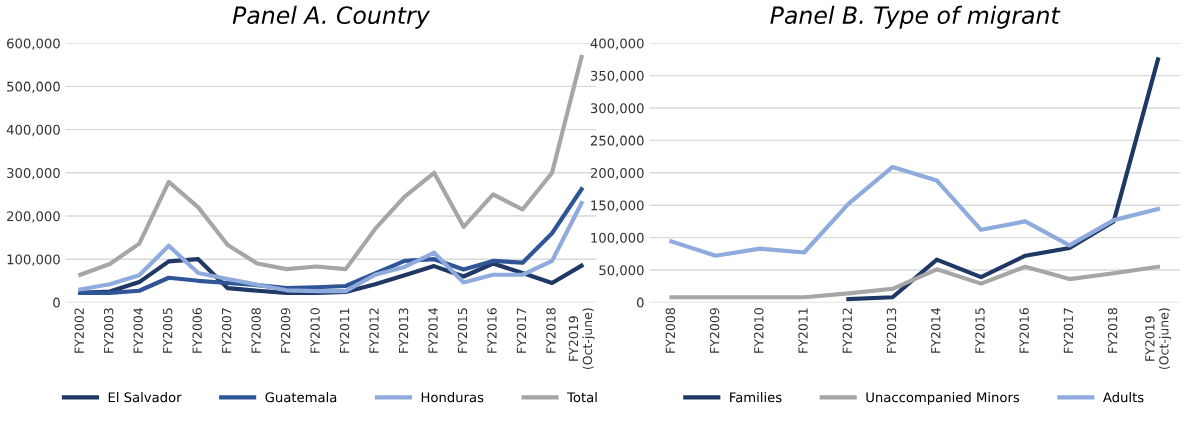 The width and height of the screenshot is (1192, 432). I want to click on legend-label: El Salvador, so click(145, 397).